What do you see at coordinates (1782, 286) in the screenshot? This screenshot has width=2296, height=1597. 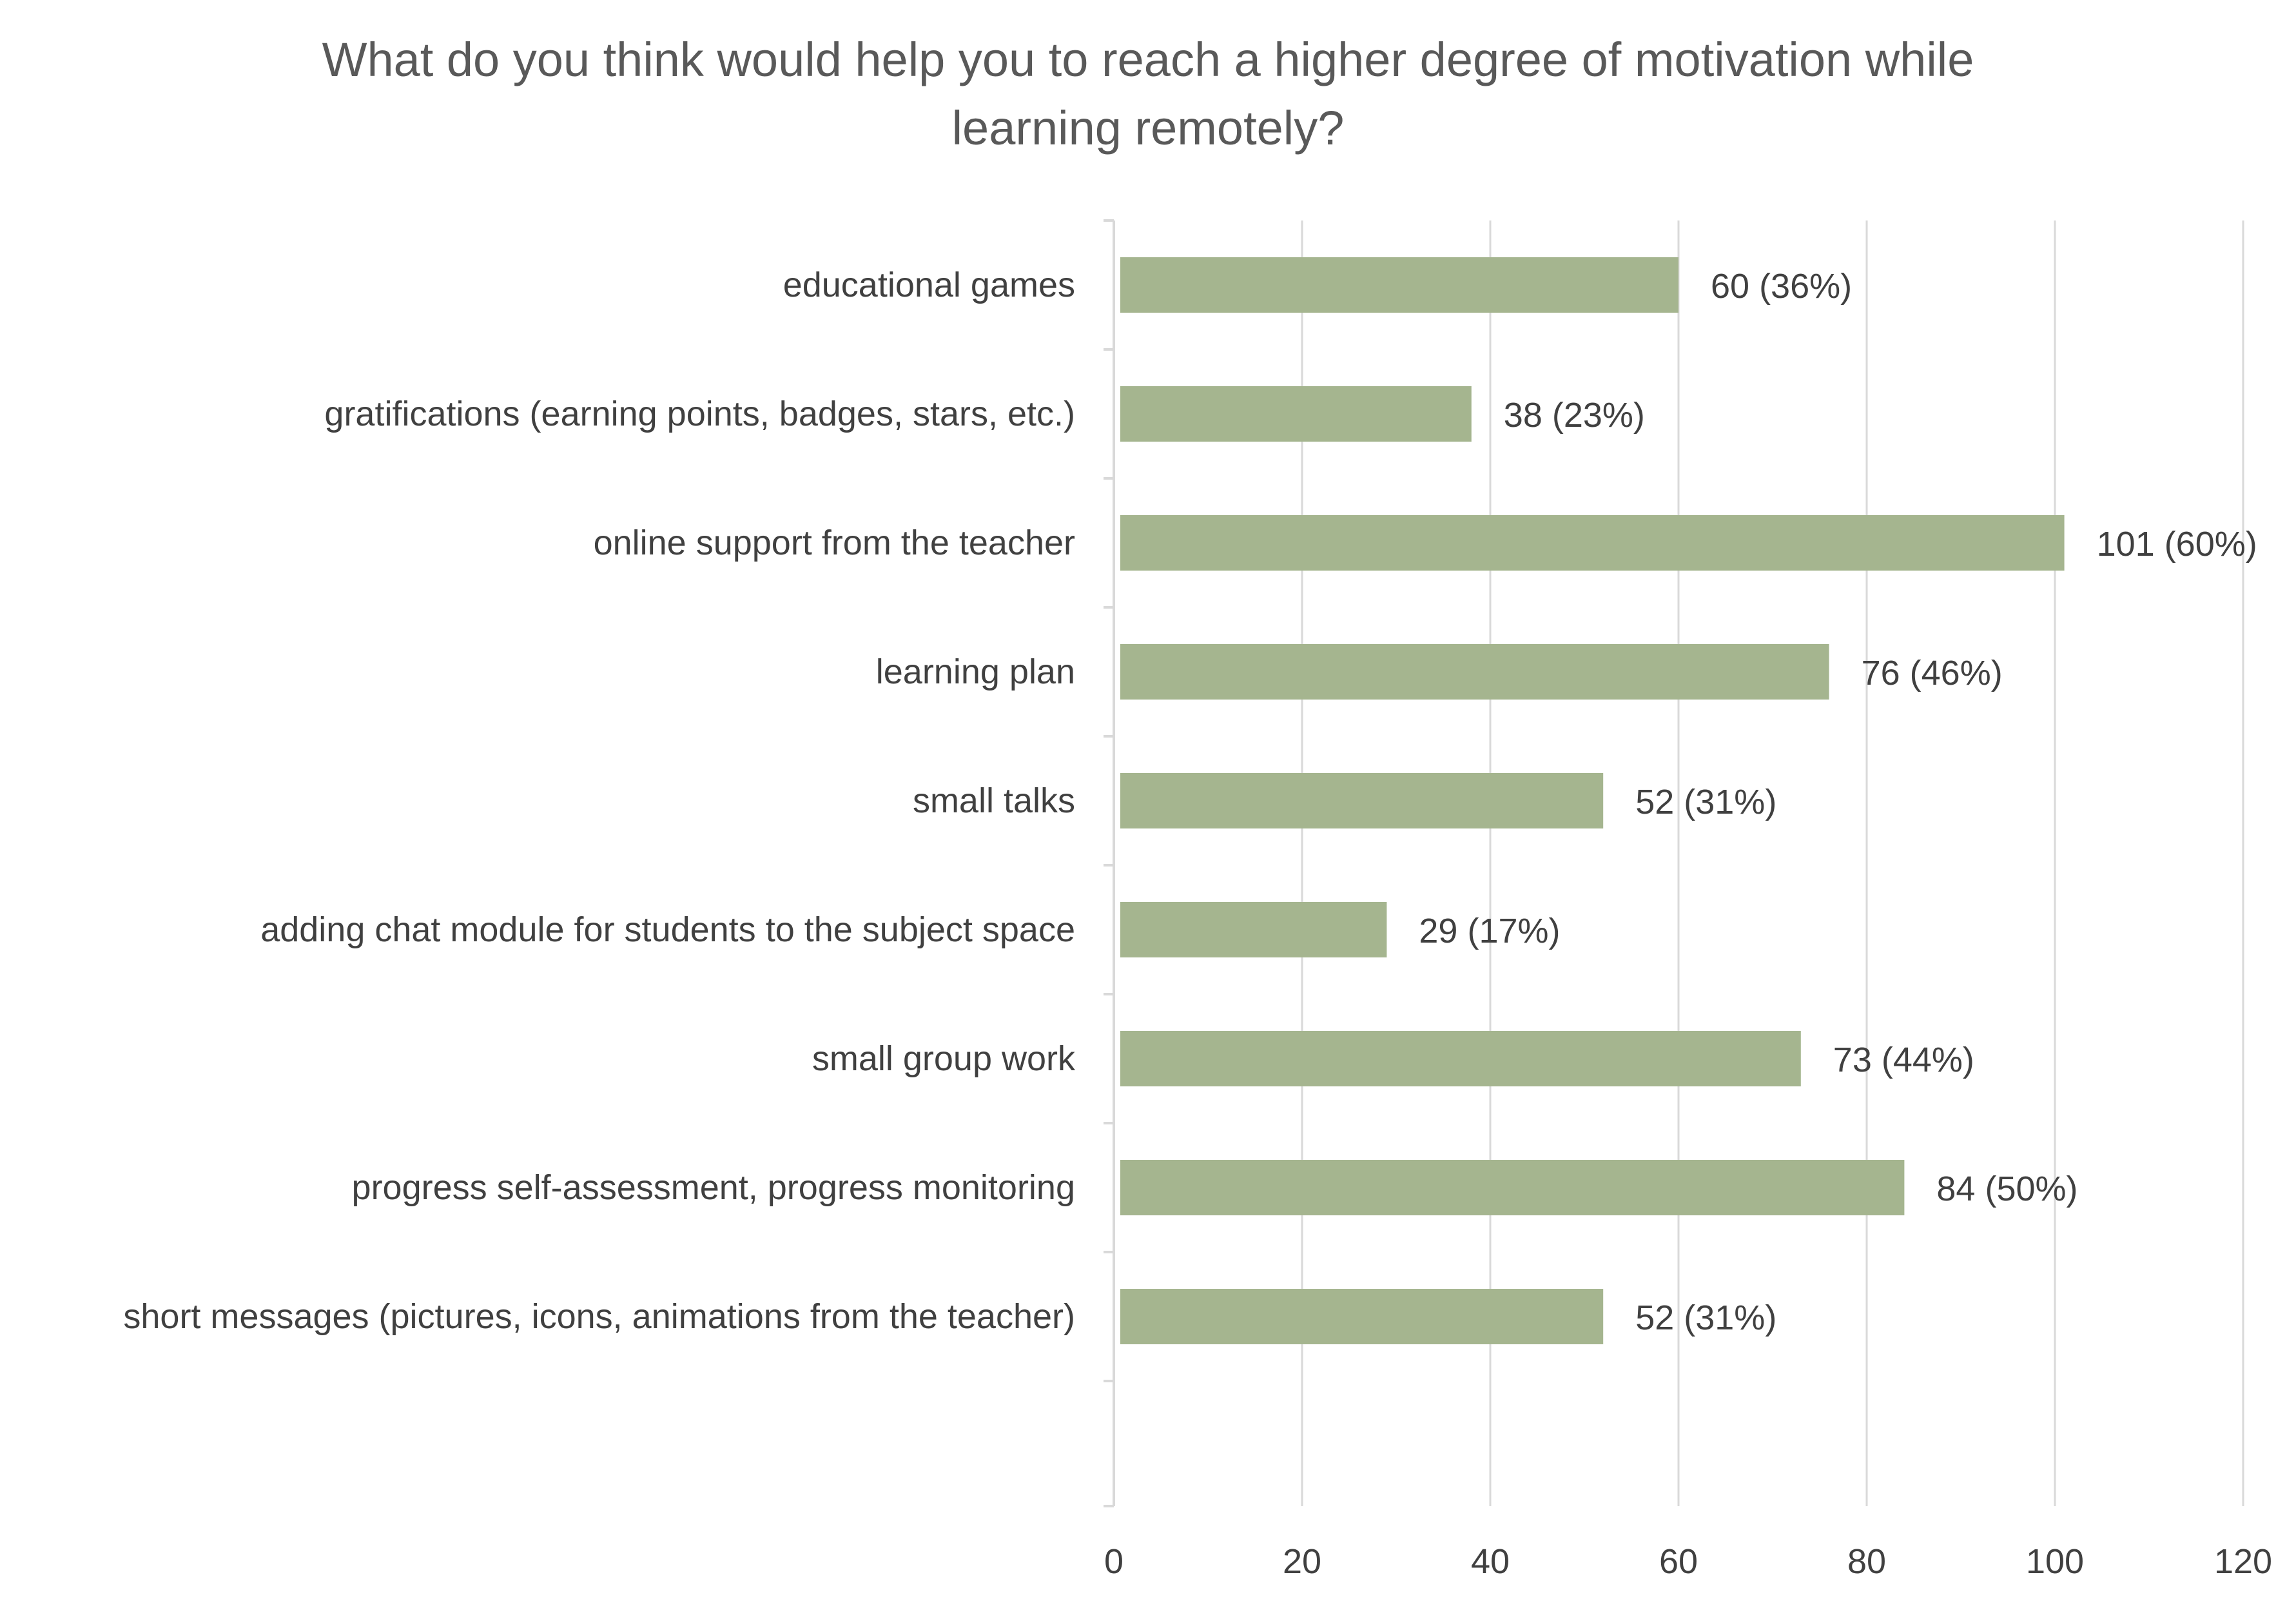 I see `data-label: 60 (36%)` at bounding box center [1782, 286].